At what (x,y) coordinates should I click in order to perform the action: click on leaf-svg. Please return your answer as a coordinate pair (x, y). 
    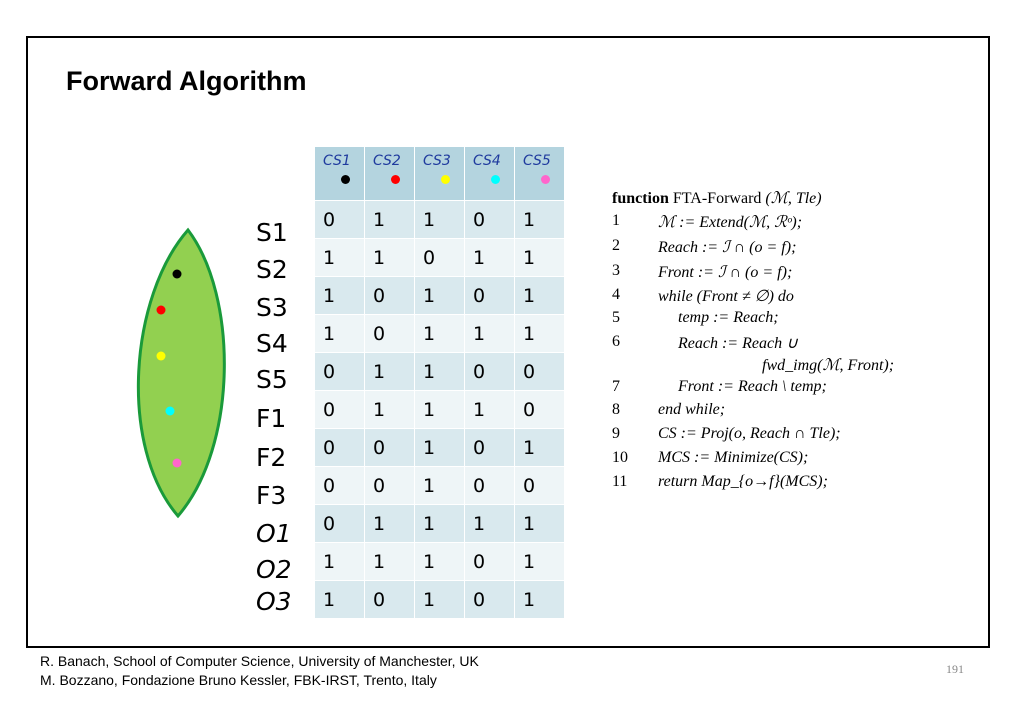
    Looking at the image, I should click on (181, 373).